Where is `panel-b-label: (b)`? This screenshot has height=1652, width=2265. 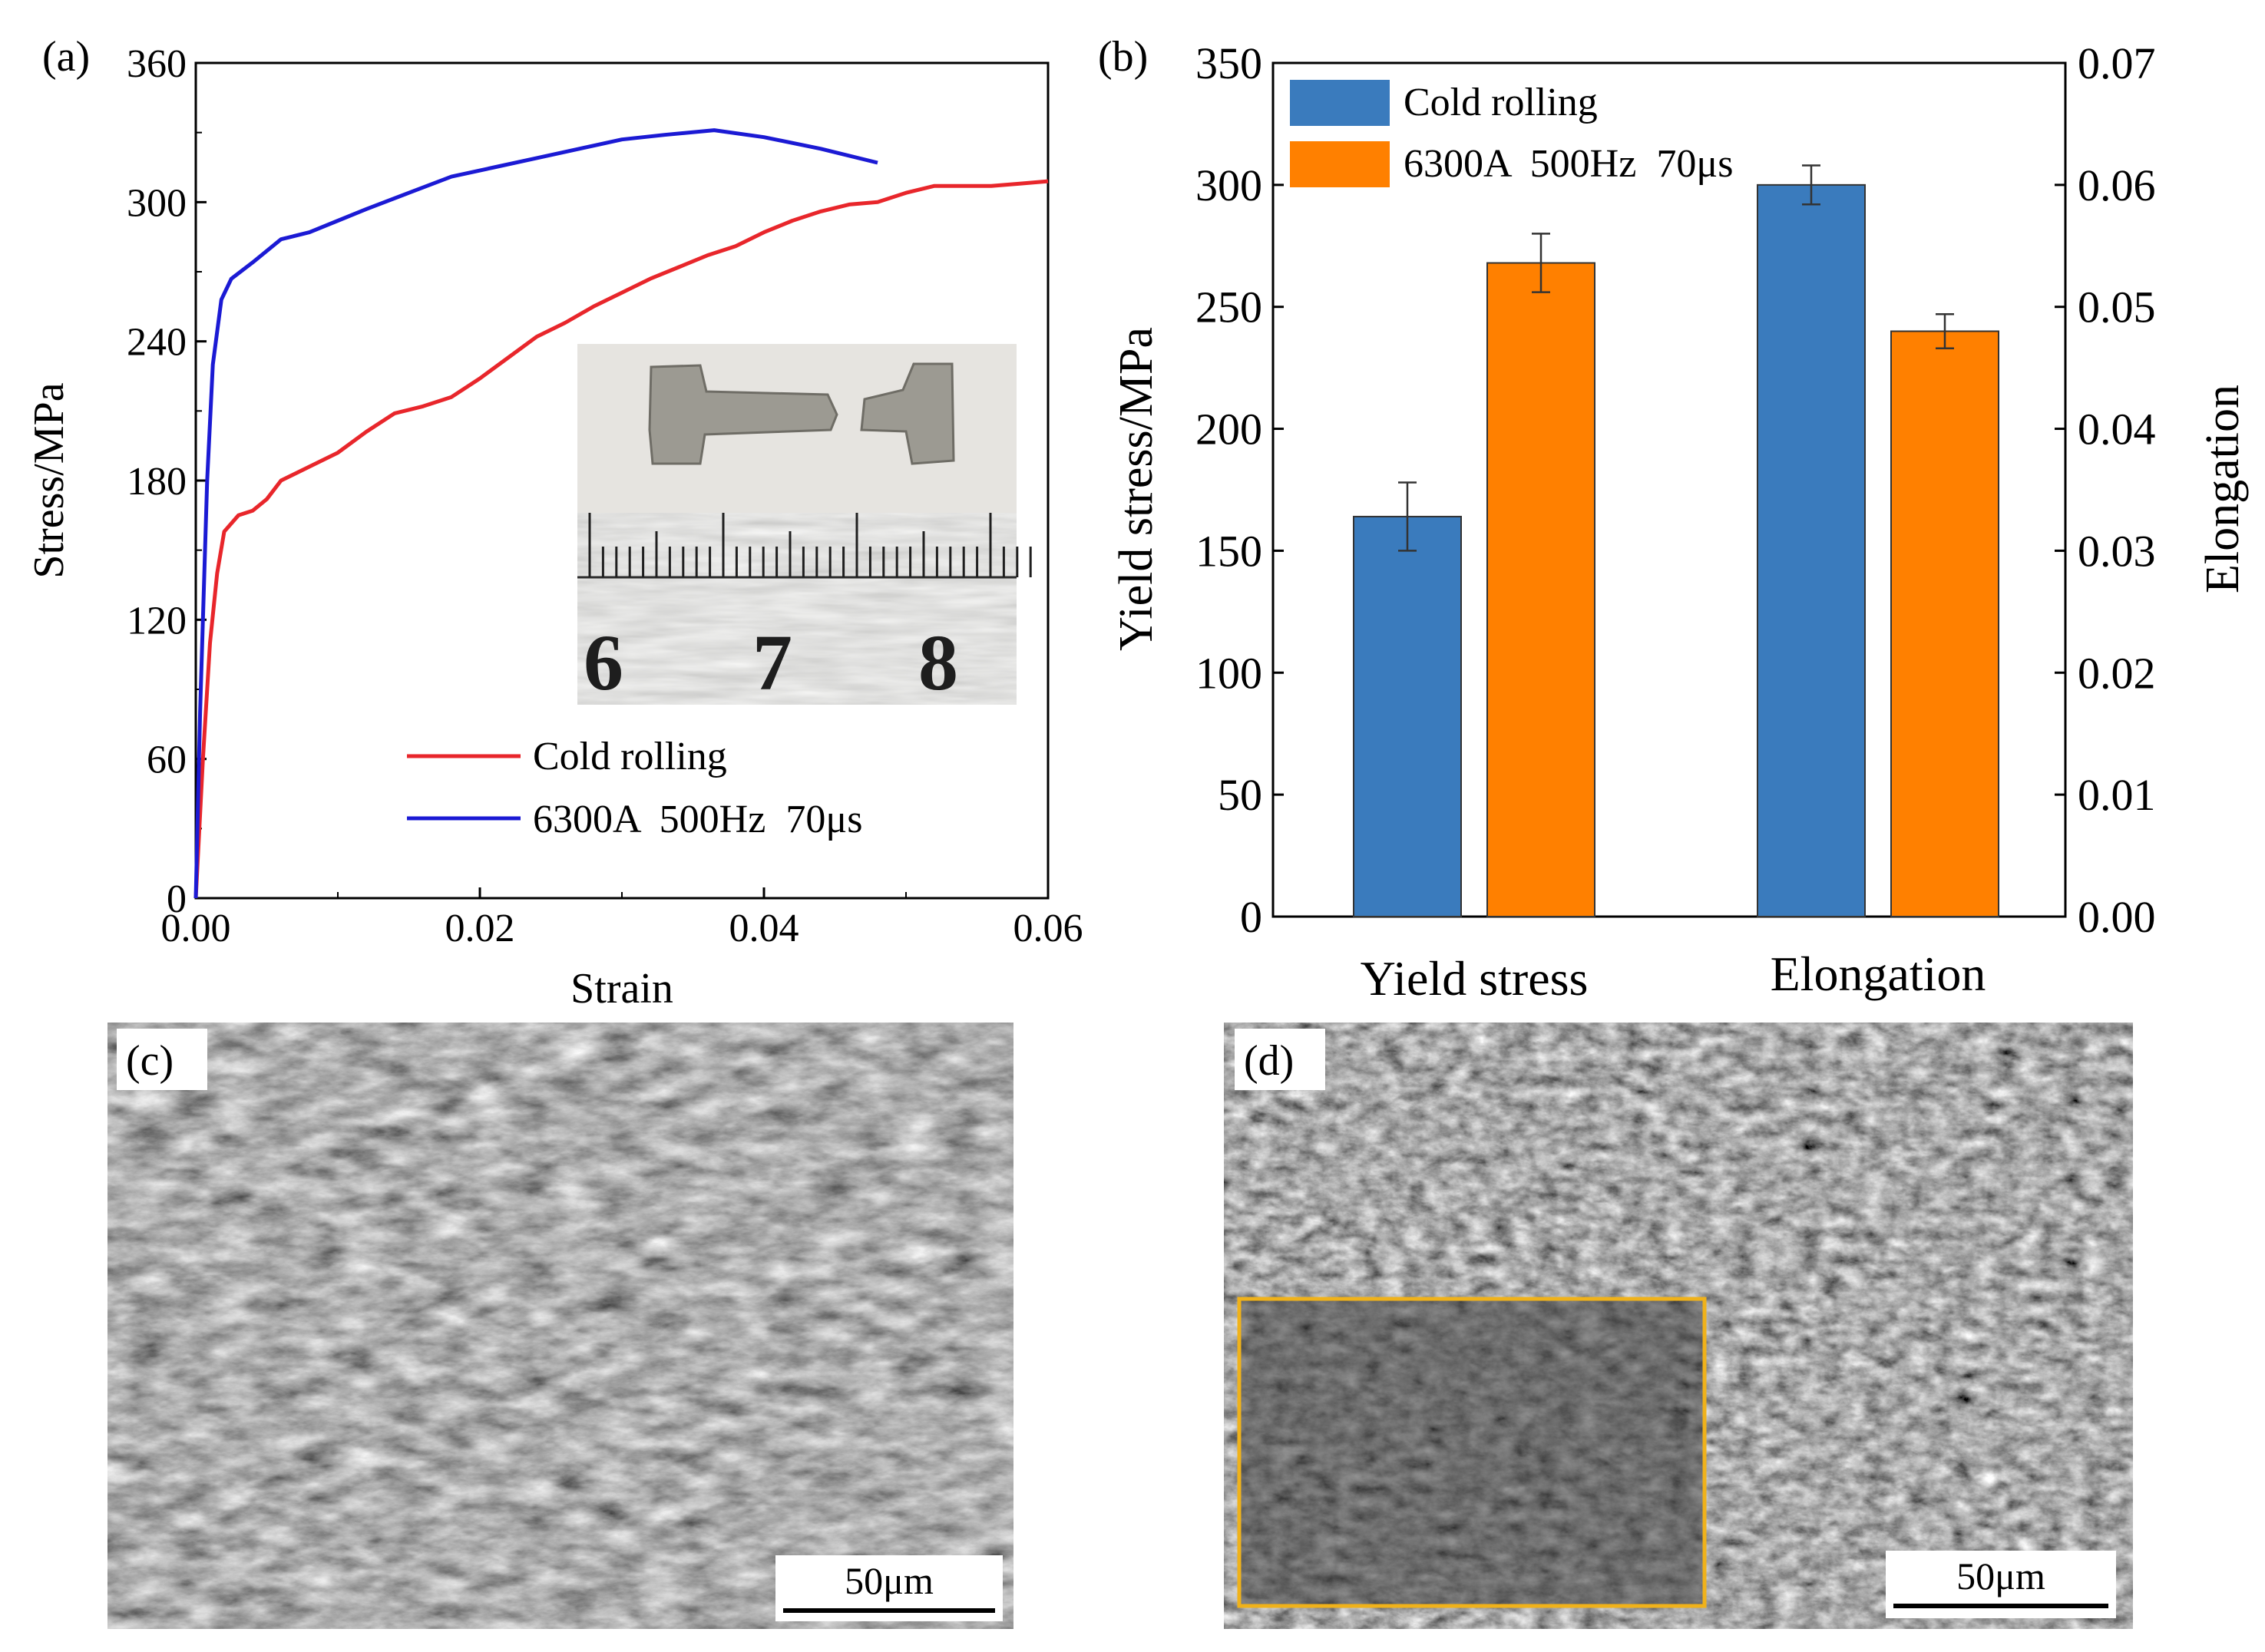 panel-b-label: (b) is located at coordinates (1123, 57).